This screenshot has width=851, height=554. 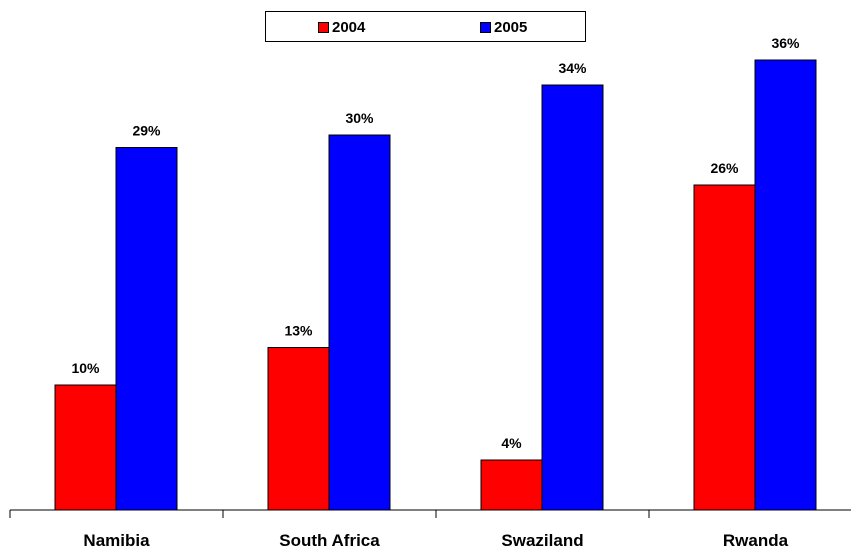 What do you see at coordinates (116, 540) in the screenshot?
I see `x-tick-label-namibia: Namibia` at bounding box center [116, 540].